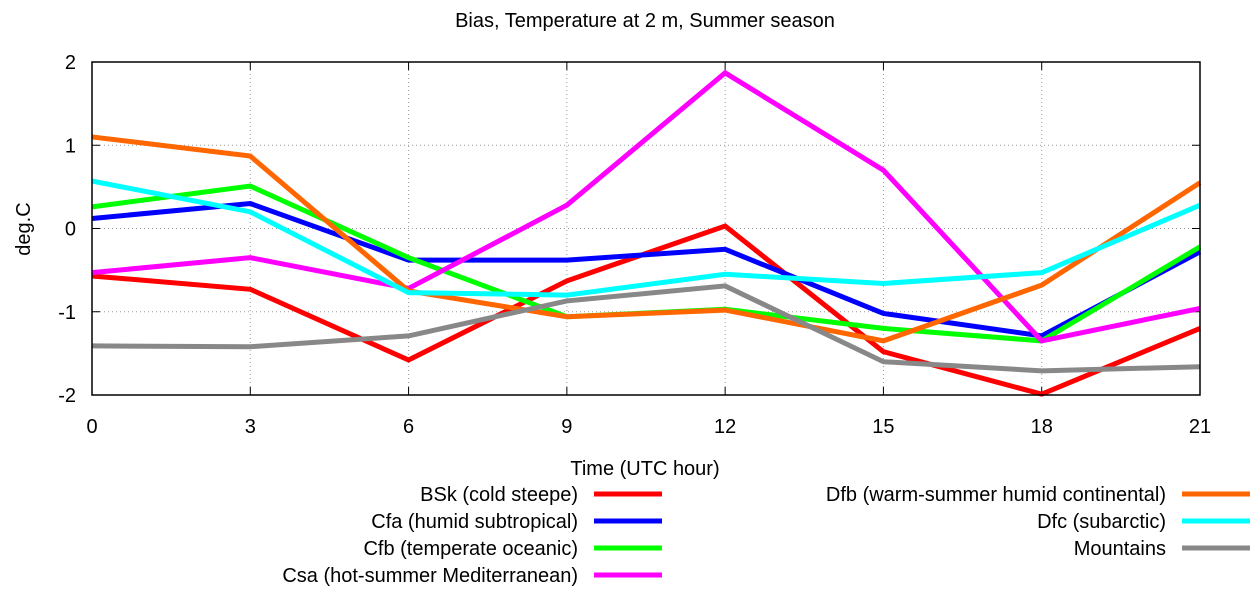 The height and width of the screenshot is (603, 1259). I want to click on x-tick-label: 18, so click(1042, 427).